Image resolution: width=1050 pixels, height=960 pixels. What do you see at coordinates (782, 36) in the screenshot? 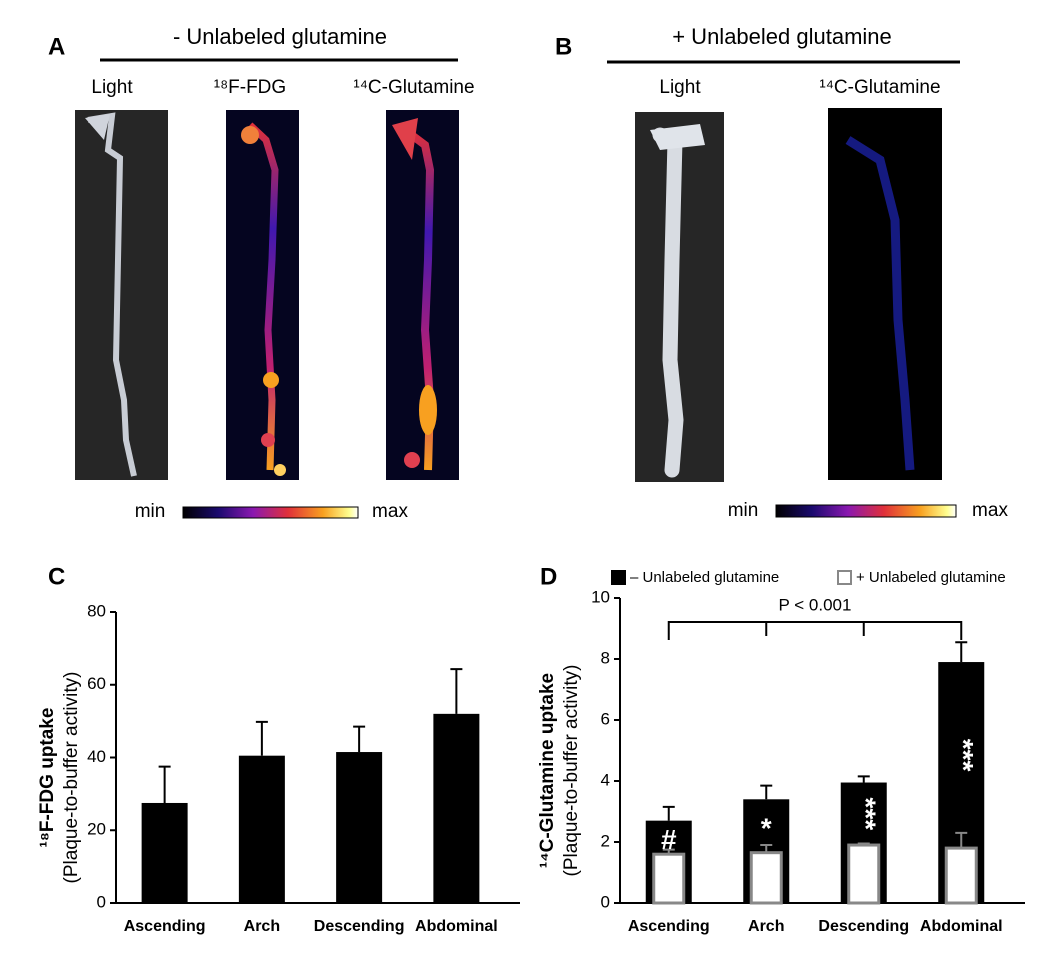
I see `panel-heading: + Unlabeled glutamine` at bounding box center [782, 36].